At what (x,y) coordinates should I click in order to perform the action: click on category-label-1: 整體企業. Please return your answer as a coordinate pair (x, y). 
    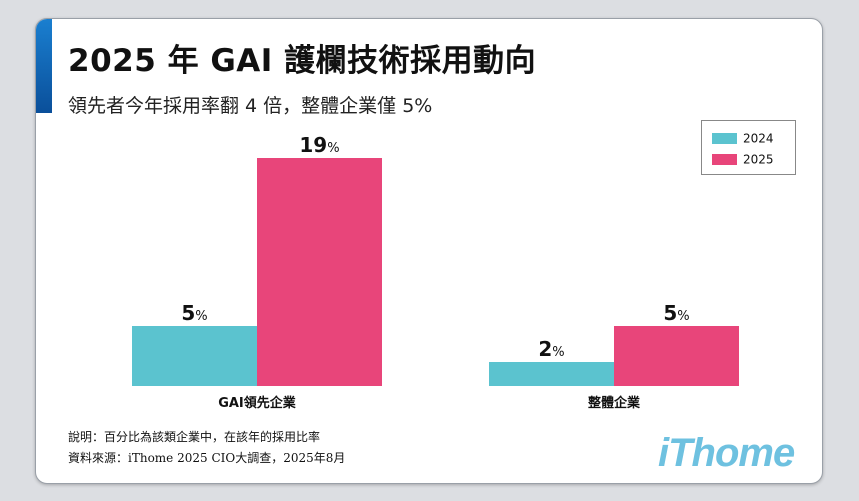
    Looking at the image, I should click on (614, 403).